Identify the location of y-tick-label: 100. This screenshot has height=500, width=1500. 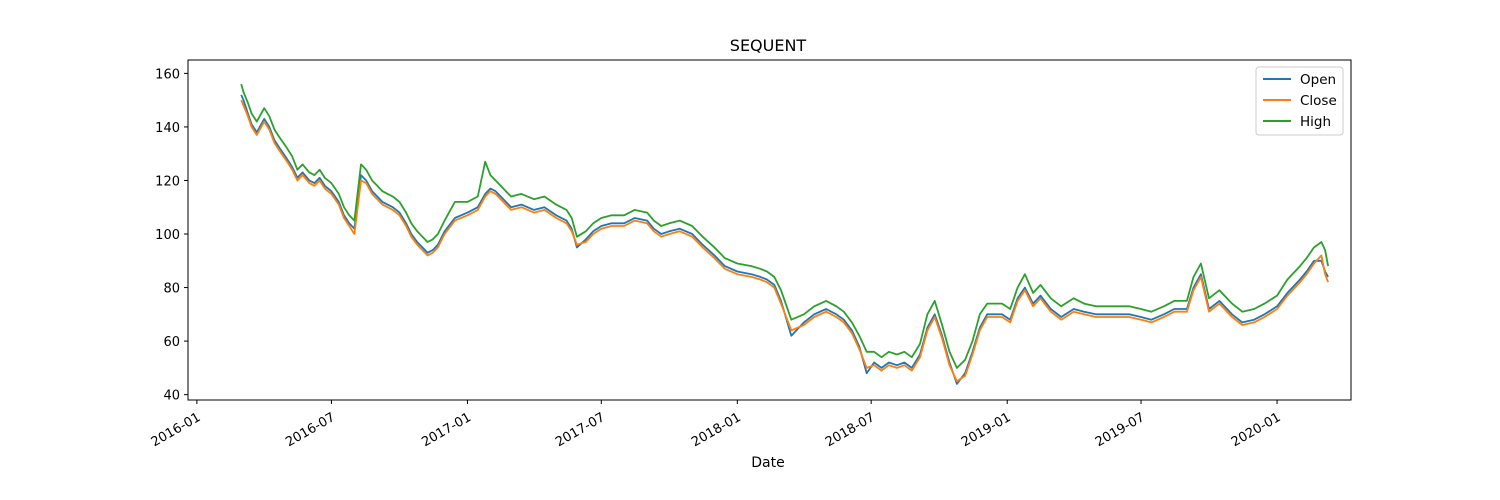
(167, 235).